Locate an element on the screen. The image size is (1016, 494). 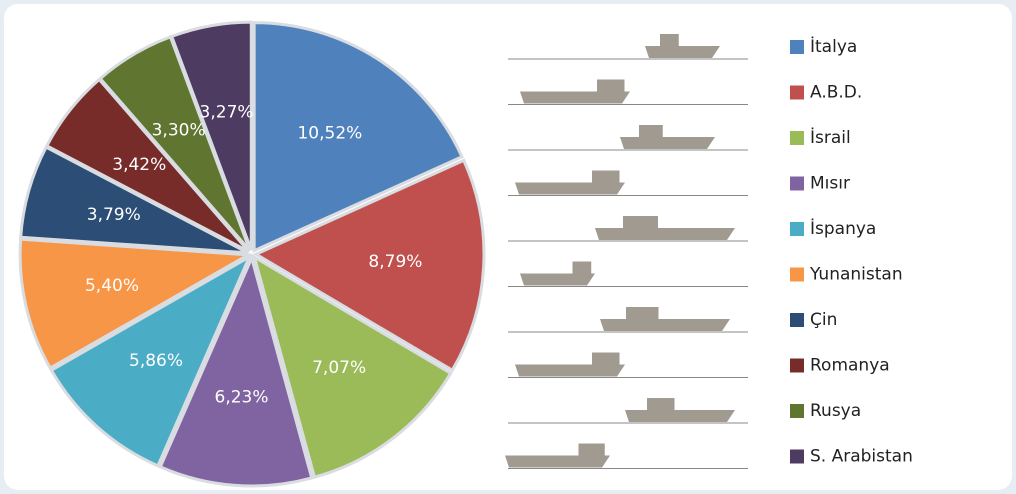
legend-label: Romanya is located at coordinates (850, 366).